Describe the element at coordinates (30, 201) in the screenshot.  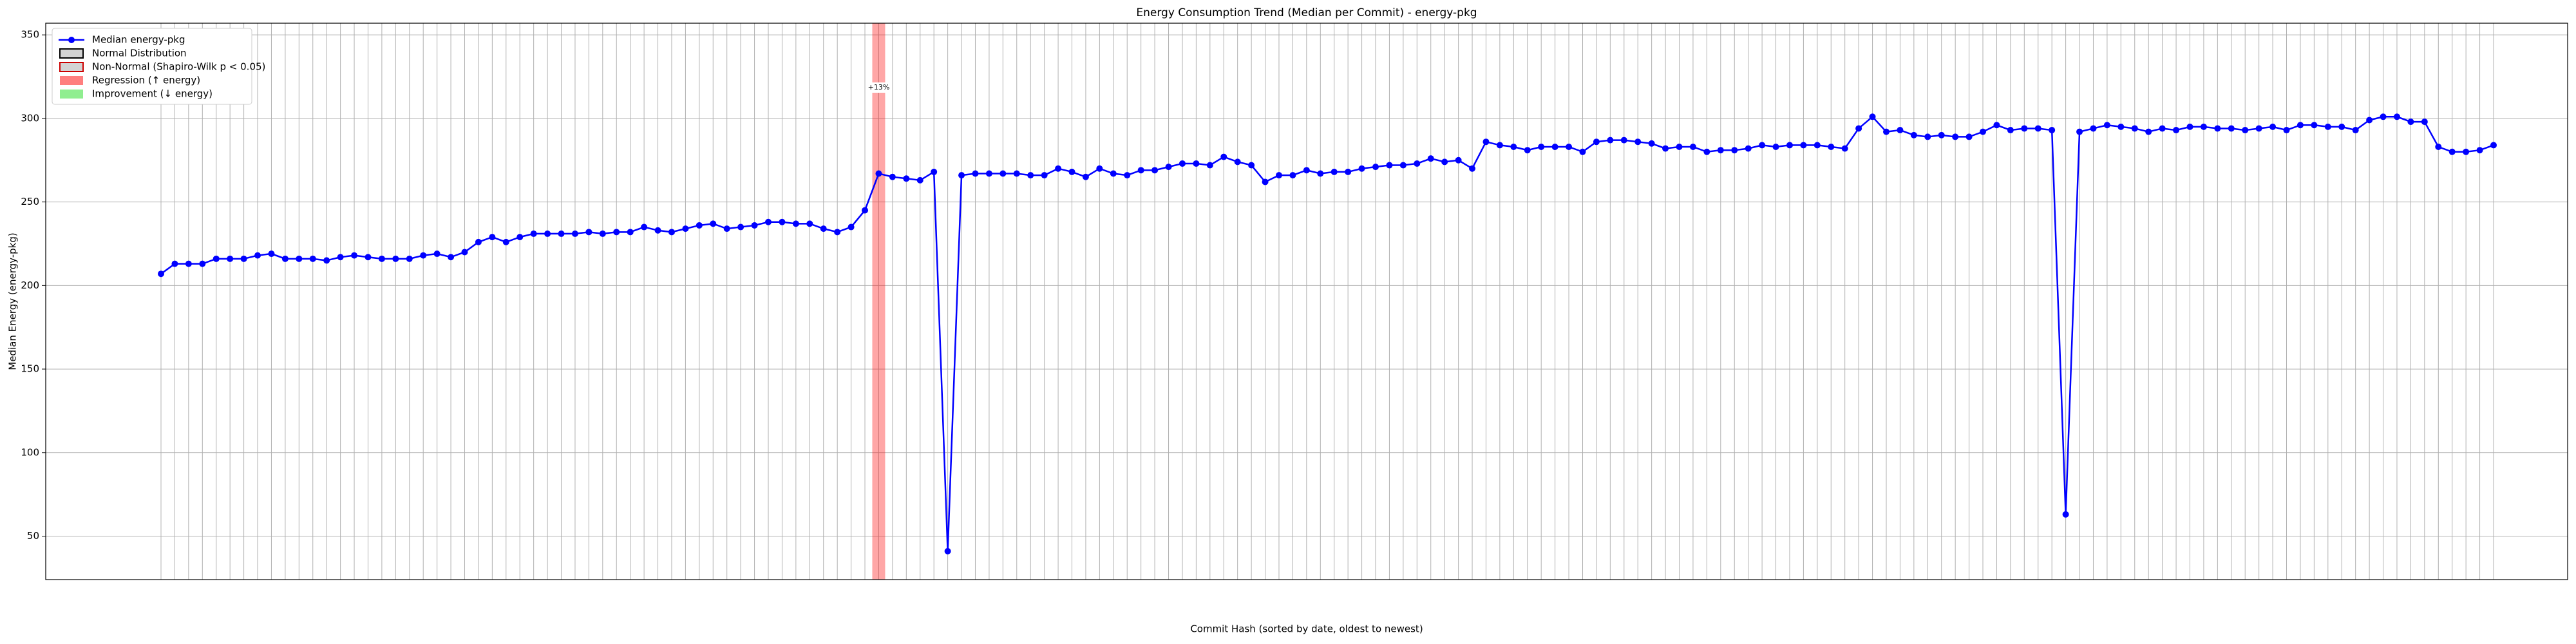
I see `y-tick-label: 250` at that location.